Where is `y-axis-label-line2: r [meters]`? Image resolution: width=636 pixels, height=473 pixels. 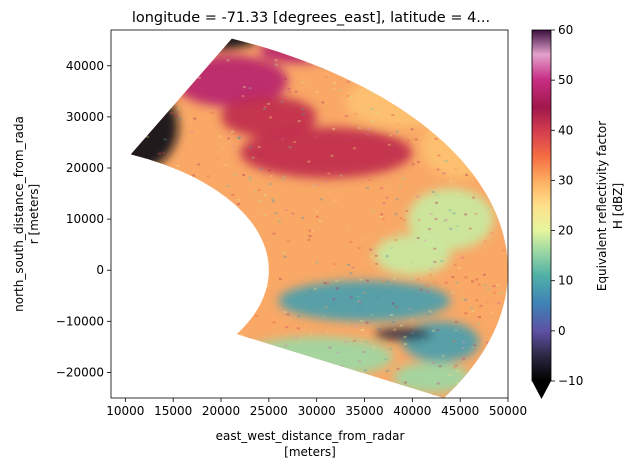
y-axis-label-line2: r [meters] is located at coordinates (34, 214).